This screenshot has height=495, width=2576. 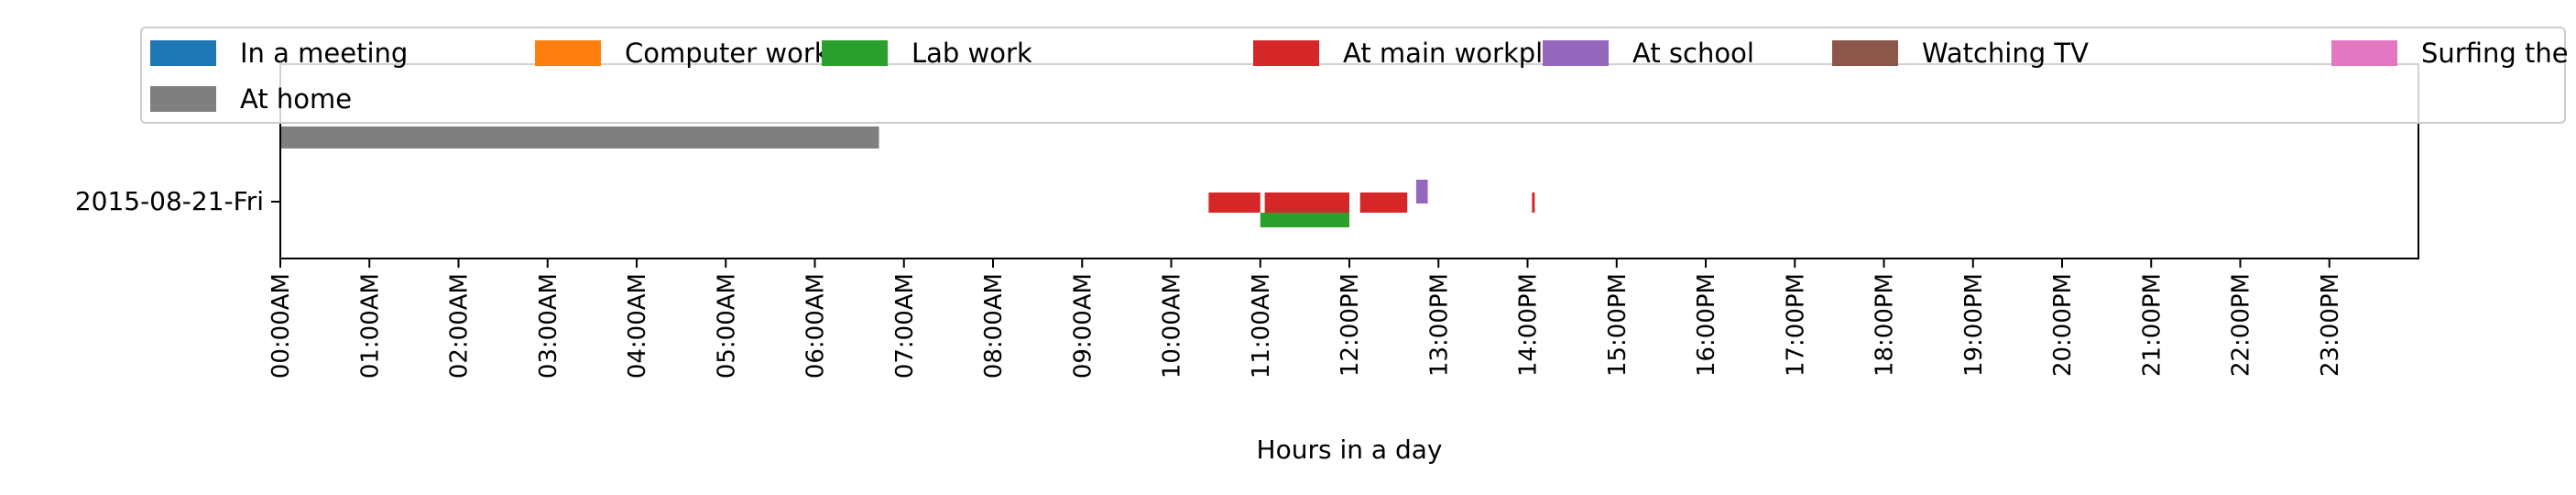 What do you see at coordinates (2499, 53) in the screenshot?
I see `legend-label: Surfing the internet` at bounding box center [2499, 53].